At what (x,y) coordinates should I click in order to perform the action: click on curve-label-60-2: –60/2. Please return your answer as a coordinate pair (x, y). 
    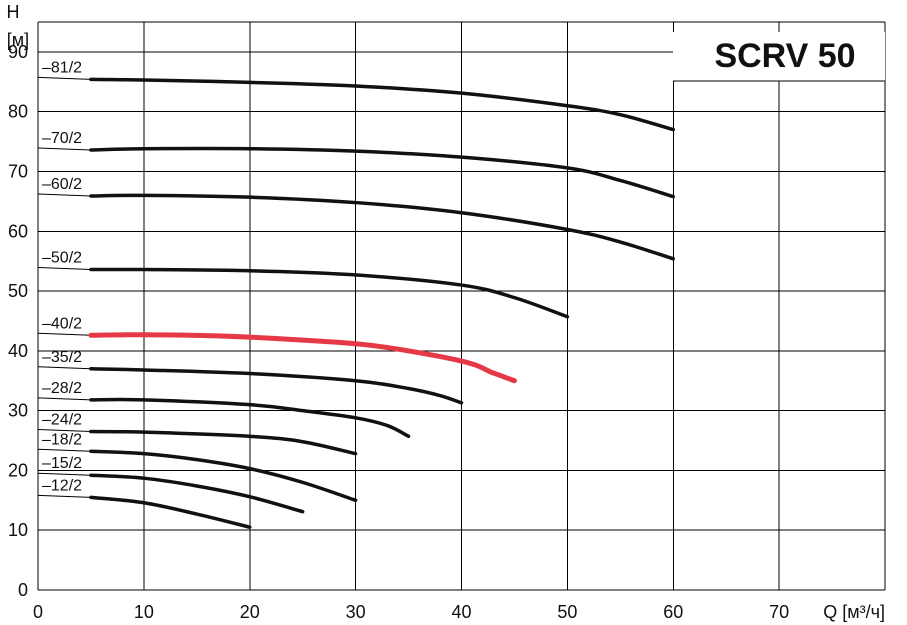
    Looking at the image, I should click on (62, 184).